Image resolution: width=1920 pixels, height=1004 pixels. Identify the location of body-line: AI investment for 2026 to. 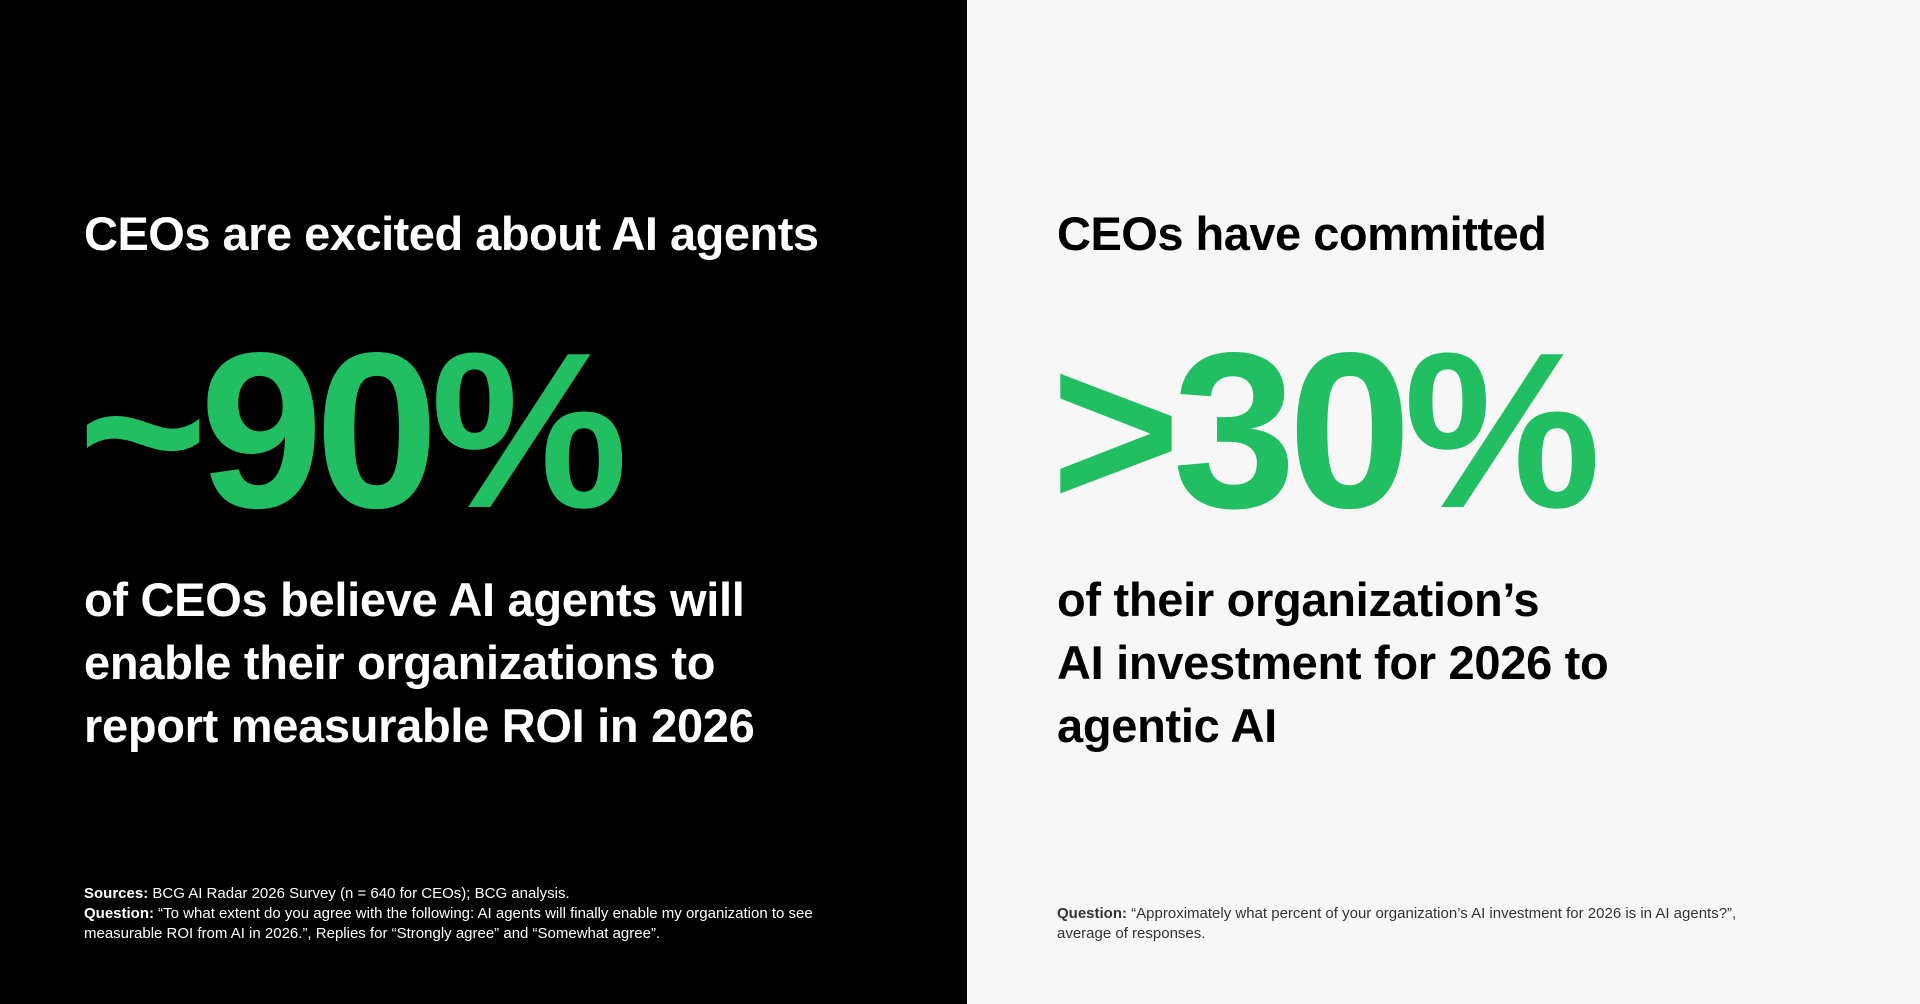
(1333, 662).